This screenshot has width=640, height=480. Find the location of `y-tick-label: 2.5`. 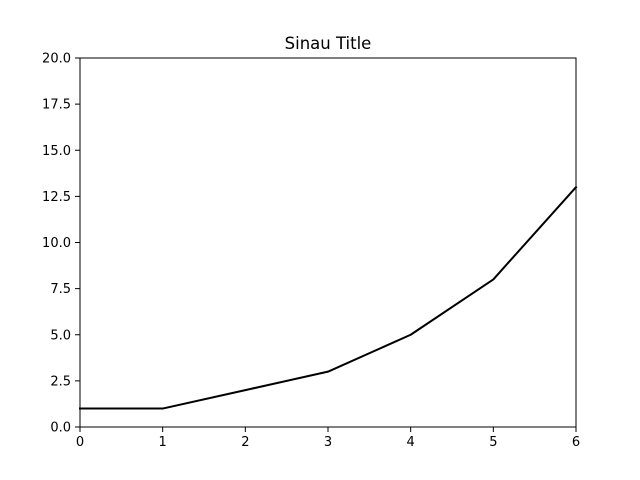

y-tick-label: 2.5 is located at coordinates (60, 381).